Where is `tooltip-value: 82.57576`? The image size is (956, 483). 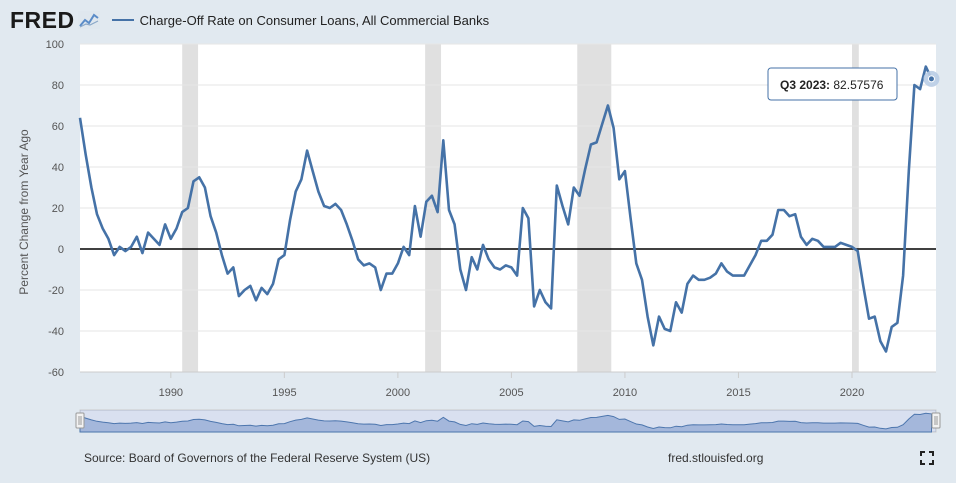 tooltip-value: 82.57576 is located at coordinates (857, 85).